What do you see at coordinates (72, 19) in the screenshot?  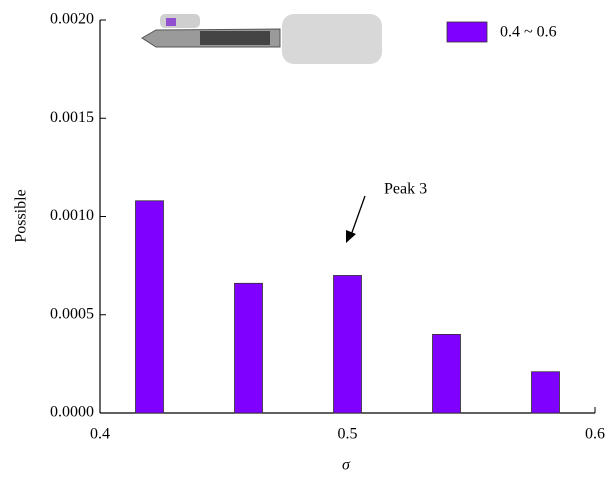 I see `y-tick-label: 0.0020` at bounding box center [72, 19].